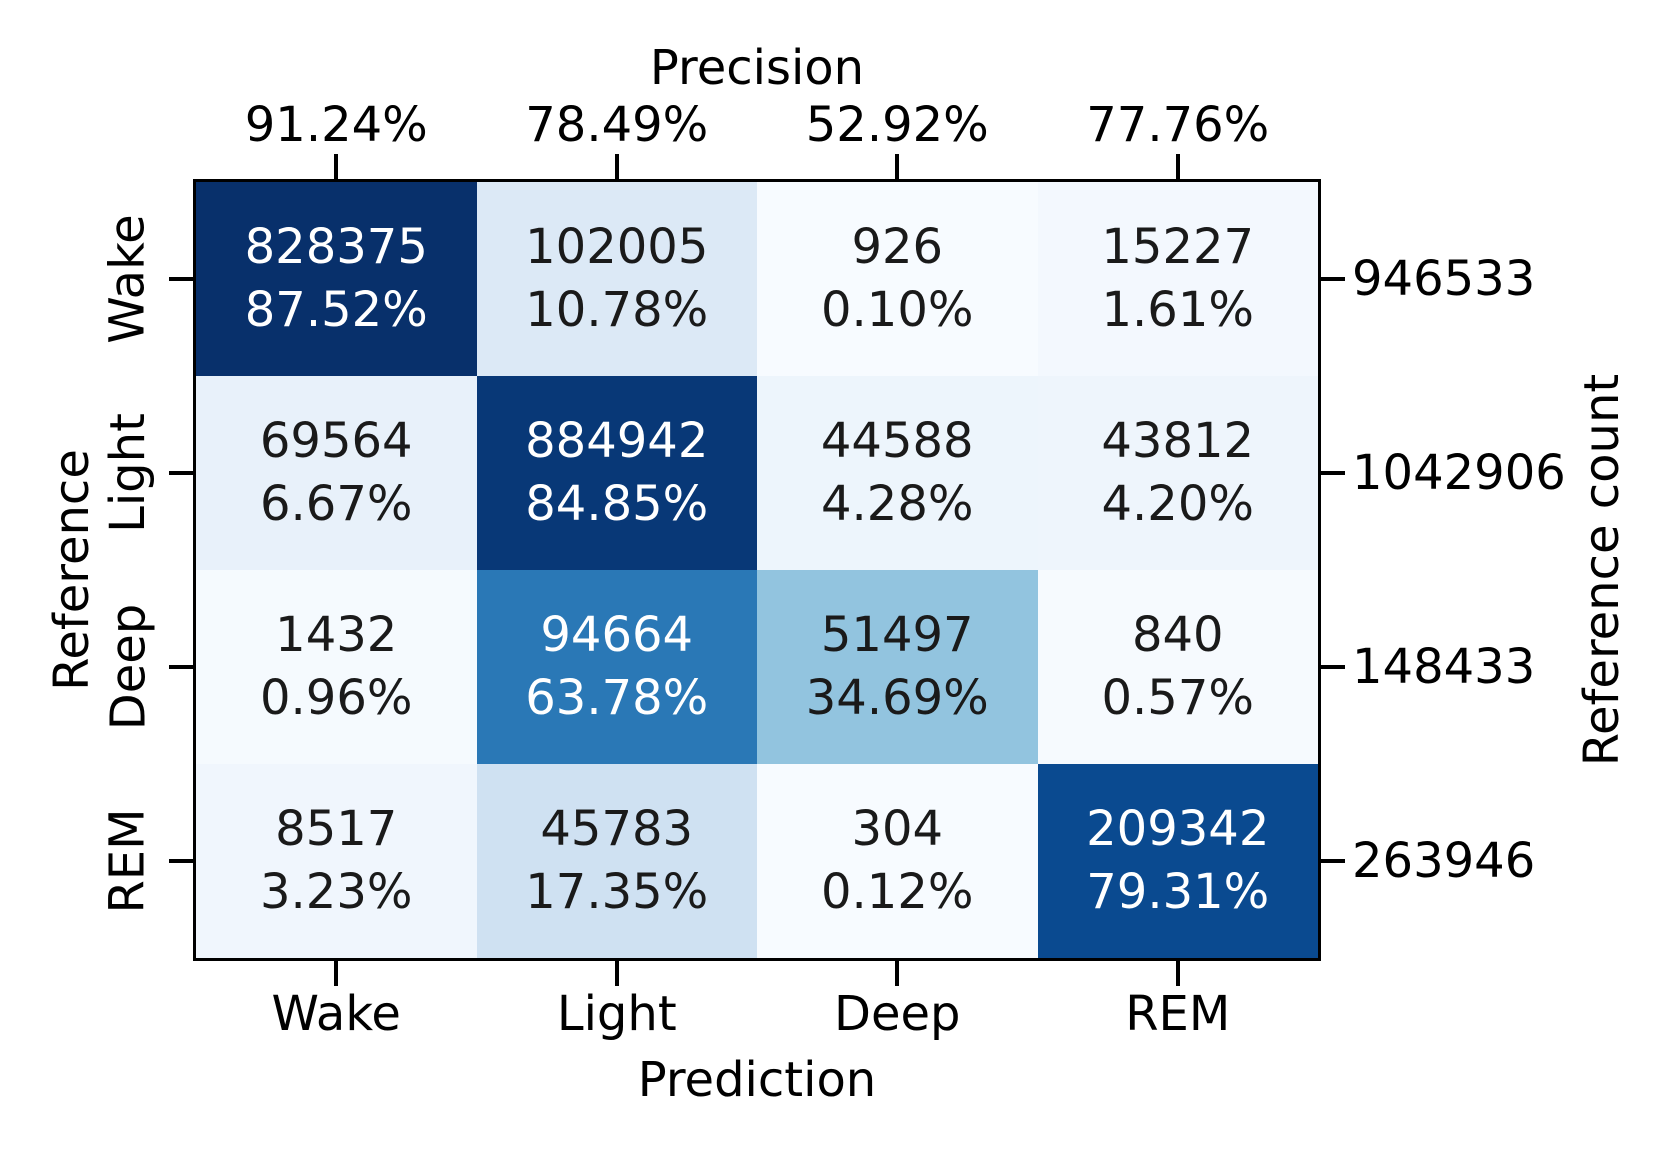  What do you see at coordinates (1459, 473) in the screenshot?
I see `reference-count-label: 1042906` at bounding box center [1459, 473].